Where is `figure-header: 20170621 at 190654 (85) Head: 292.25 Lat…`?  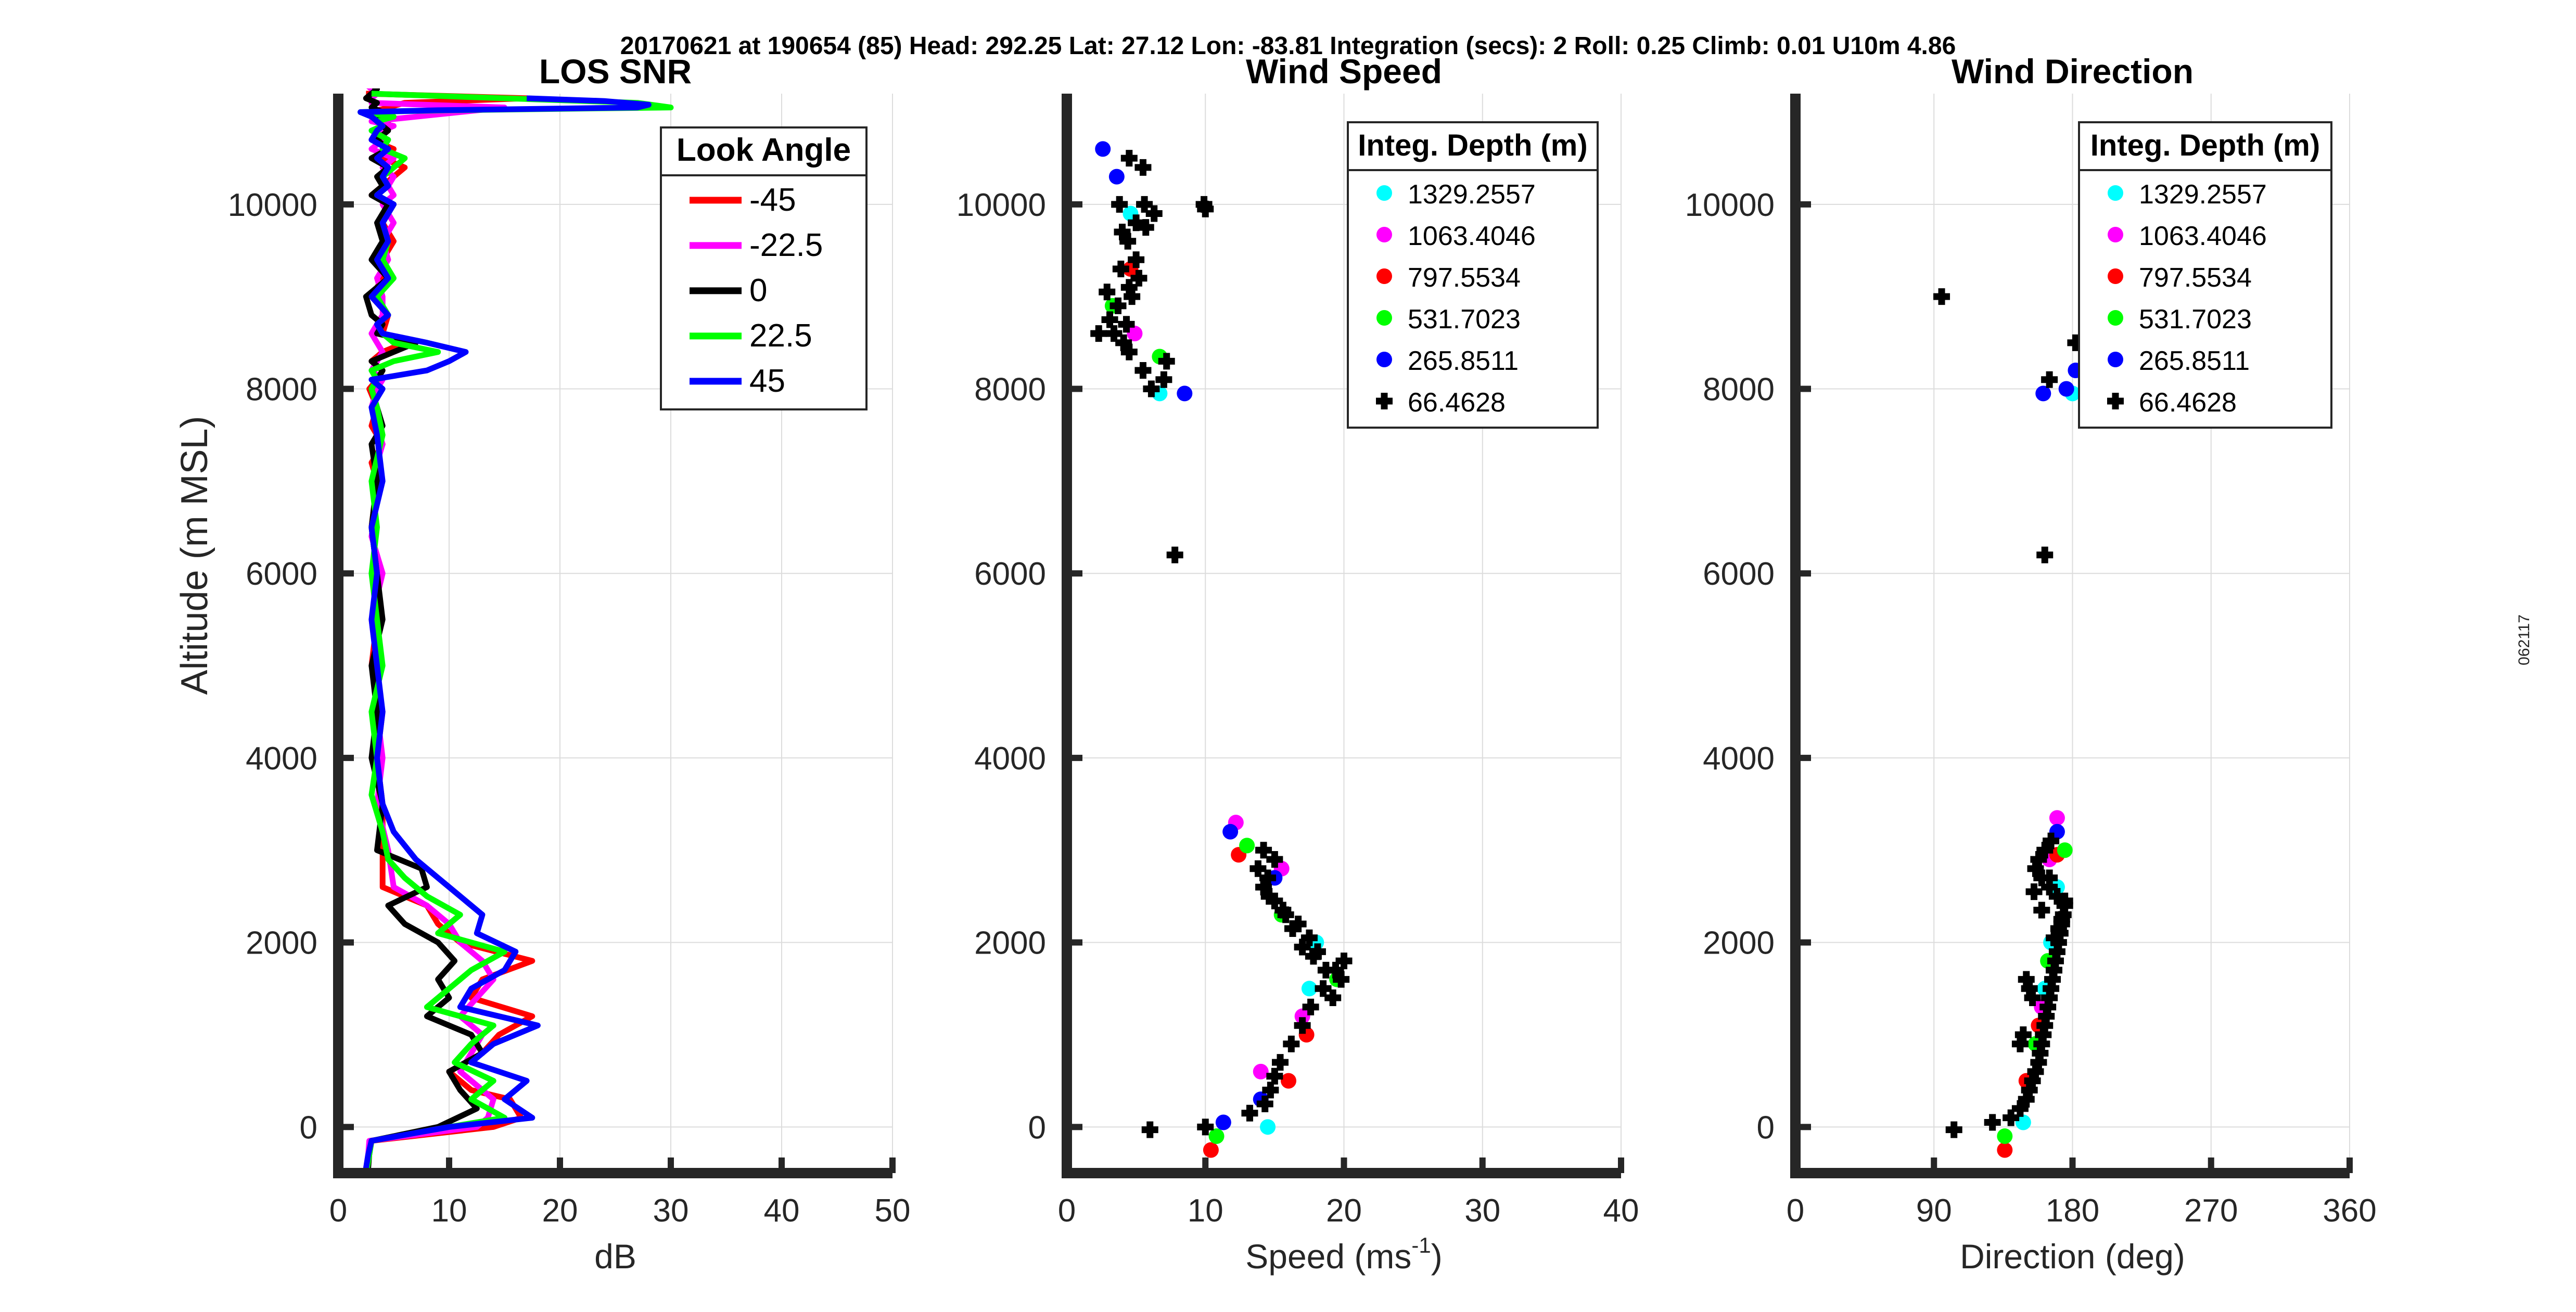
figure-header: 20170621 at 190654 (85) Head: 292.25 Lat… is located at coordinates (1288, 46).